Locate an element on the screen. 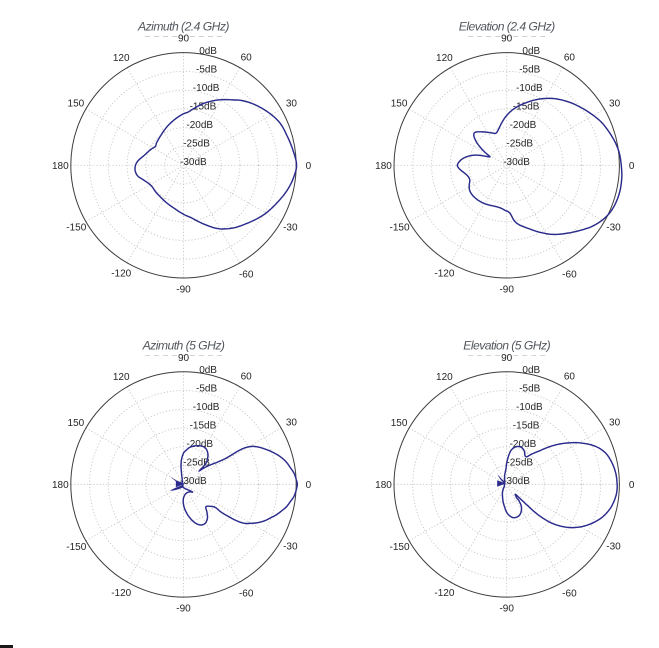  svg-text: Elevation (5 GHz) is located at coordinates (506, 346).